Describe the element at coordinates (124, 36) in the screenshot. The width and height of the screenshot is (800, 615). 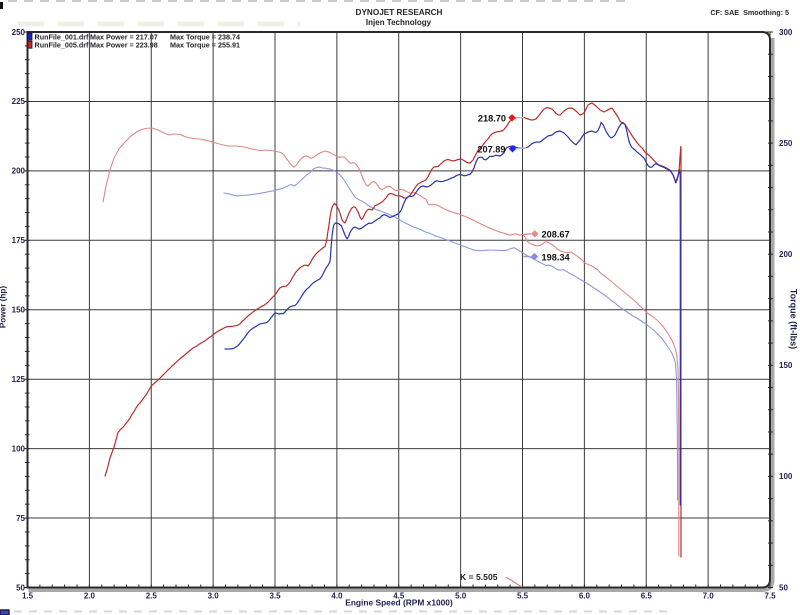
I see `svg-text: Max Power = 217.07` at that location.